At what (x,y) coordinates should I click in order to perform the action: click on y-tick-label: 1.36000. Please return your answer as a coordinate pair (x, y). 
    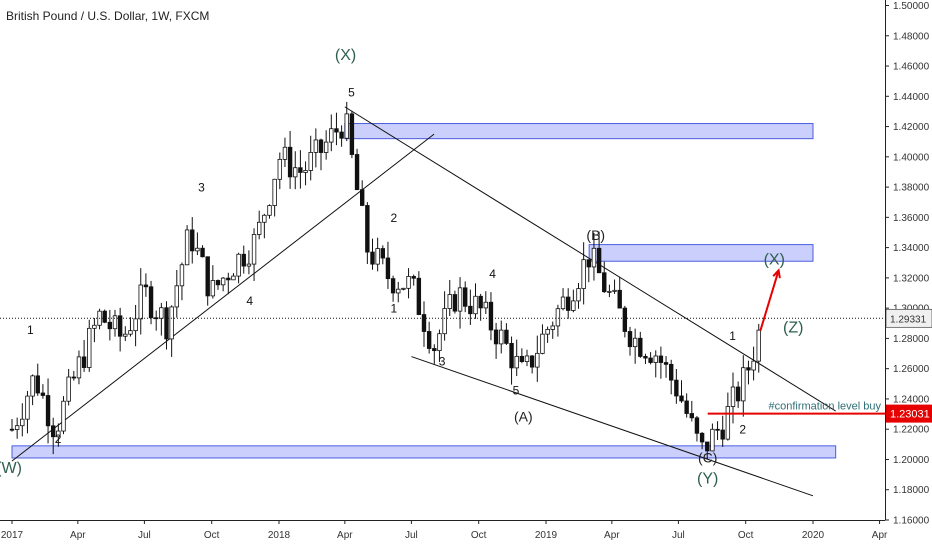
    Looking at the image, I should click on (911, 218).